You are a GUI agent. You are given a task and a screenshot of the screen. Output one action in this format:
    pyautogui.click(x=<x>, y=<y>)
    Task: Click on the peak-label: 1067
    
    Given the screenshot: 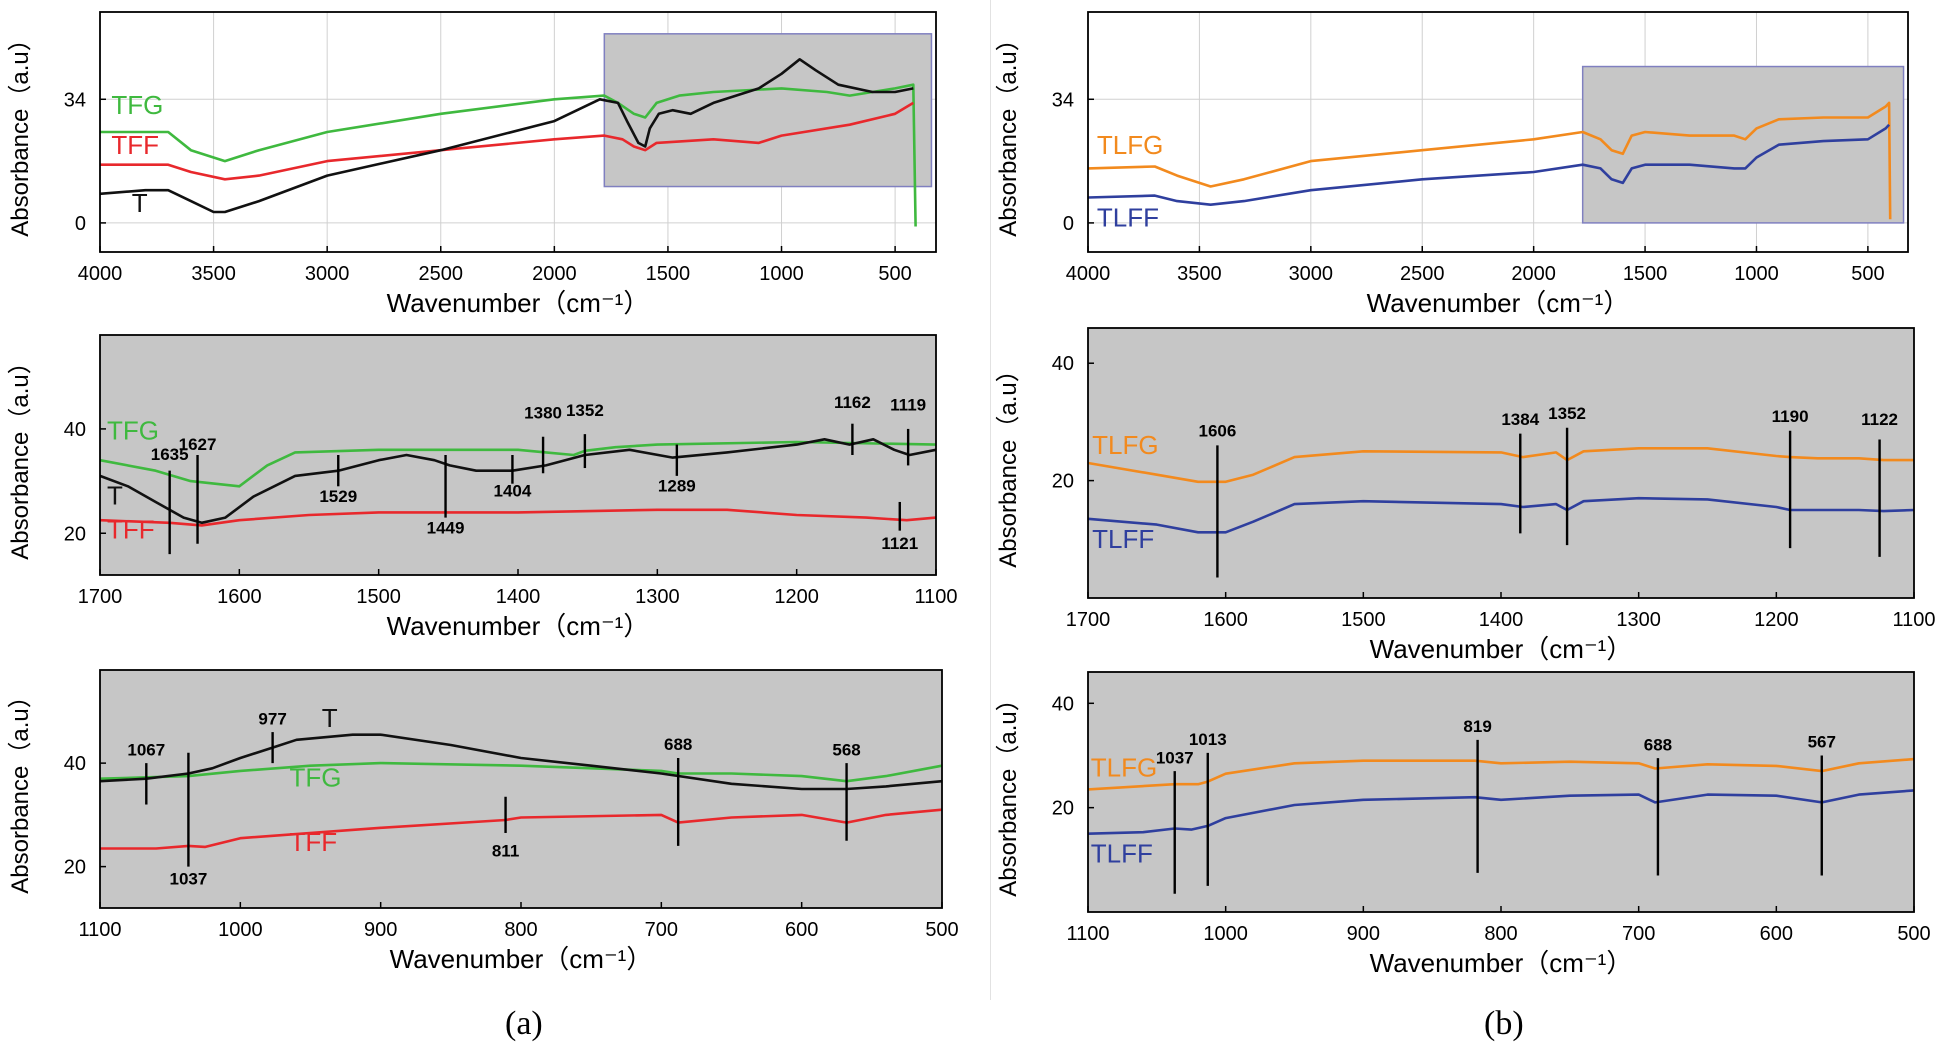 What is the action you would take?
    pyautogui.click(x=146, y=749)
    